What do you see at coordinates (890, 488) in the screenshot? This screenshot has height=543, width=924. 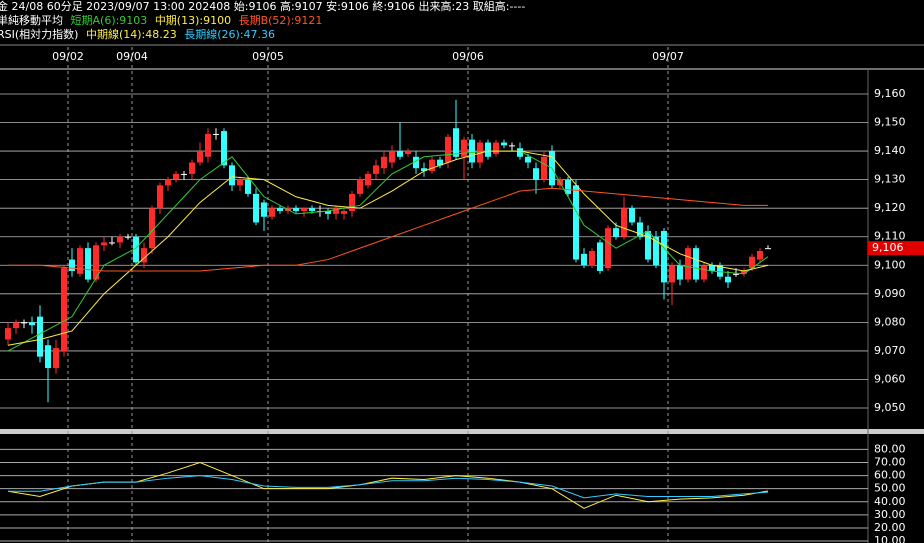 I see `y-tick-label: 50.00` at bounding box center [890, 488].